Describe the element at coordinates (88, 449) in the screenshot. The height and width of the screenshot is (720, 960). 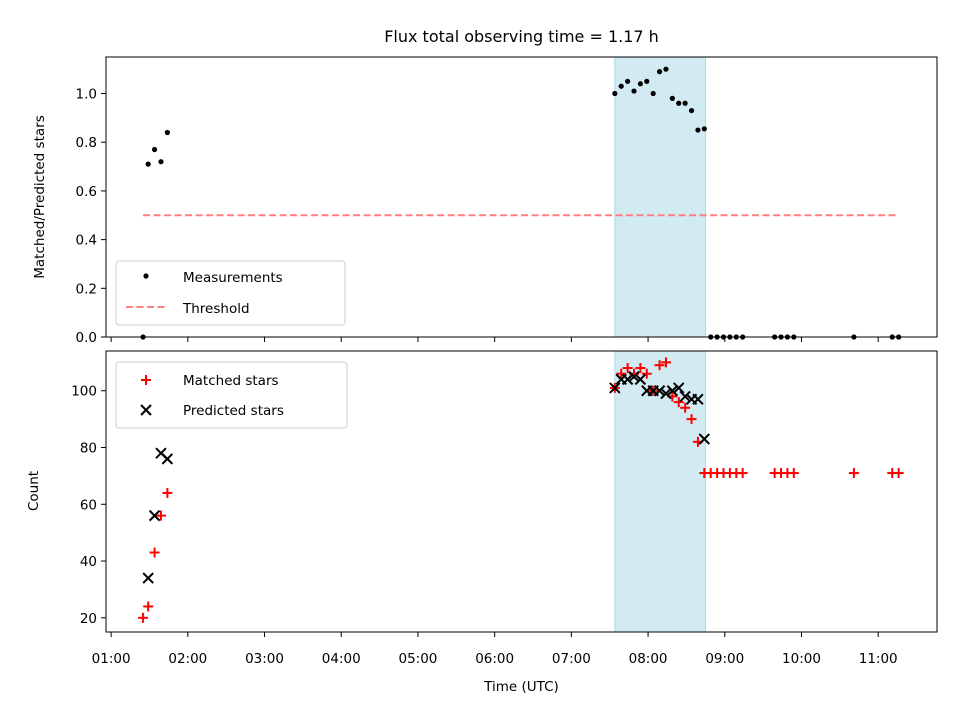
I see `bottom-y-tick-label: 80` at that location.